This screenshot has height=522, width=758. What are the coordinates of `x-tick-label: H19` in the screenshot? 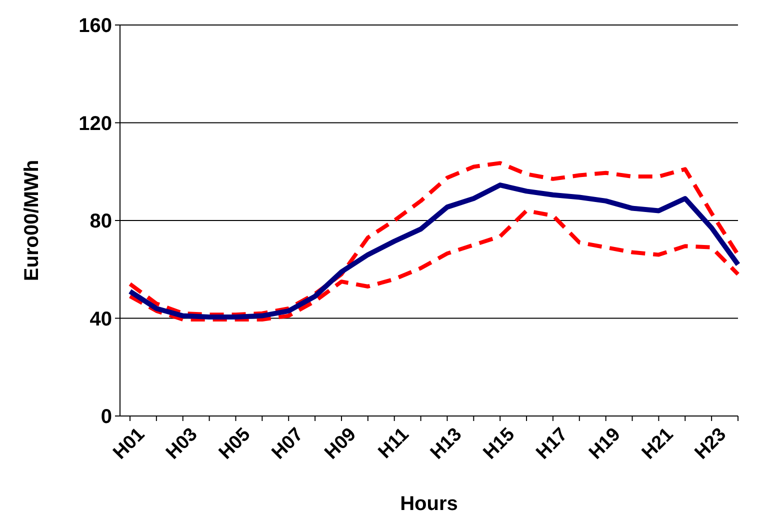 It's located at (605, 444).